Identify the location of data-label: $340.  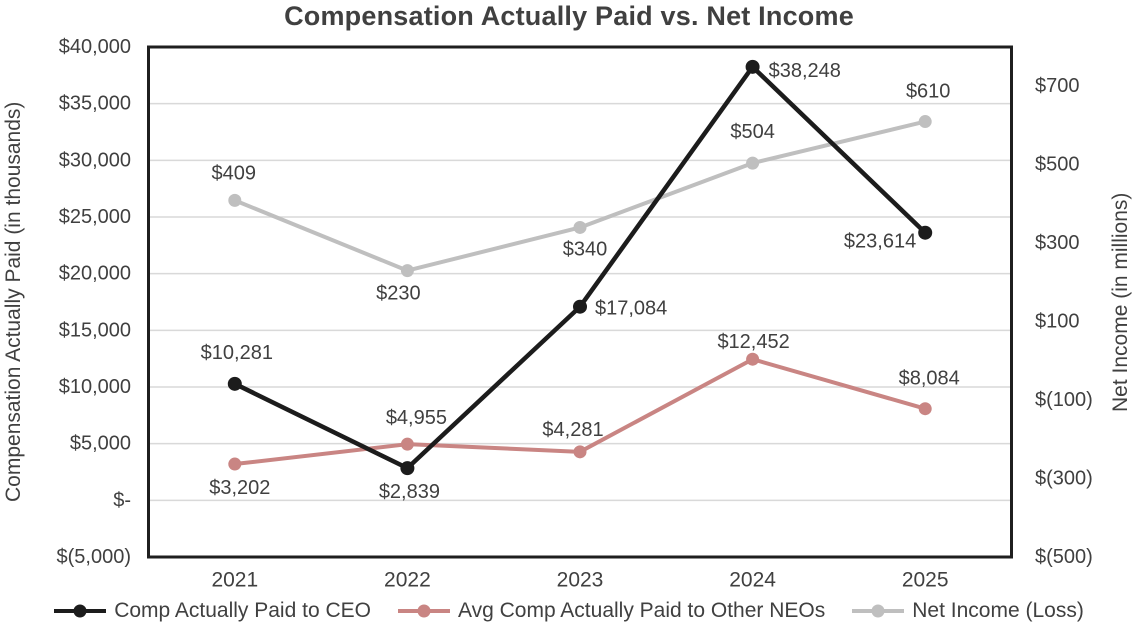
(585, 249).